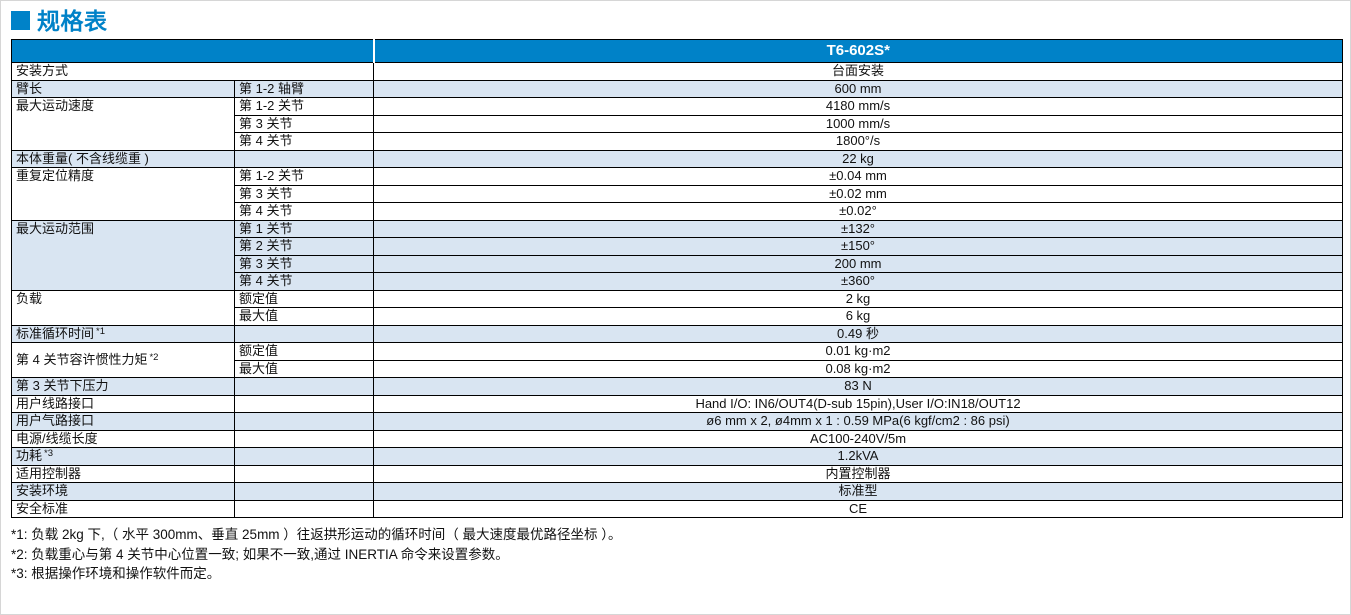 The height and width of the screenshot is (615, 1351). I want to click on spec-row: 负载 额定值 2 kg, so click(677, 307).